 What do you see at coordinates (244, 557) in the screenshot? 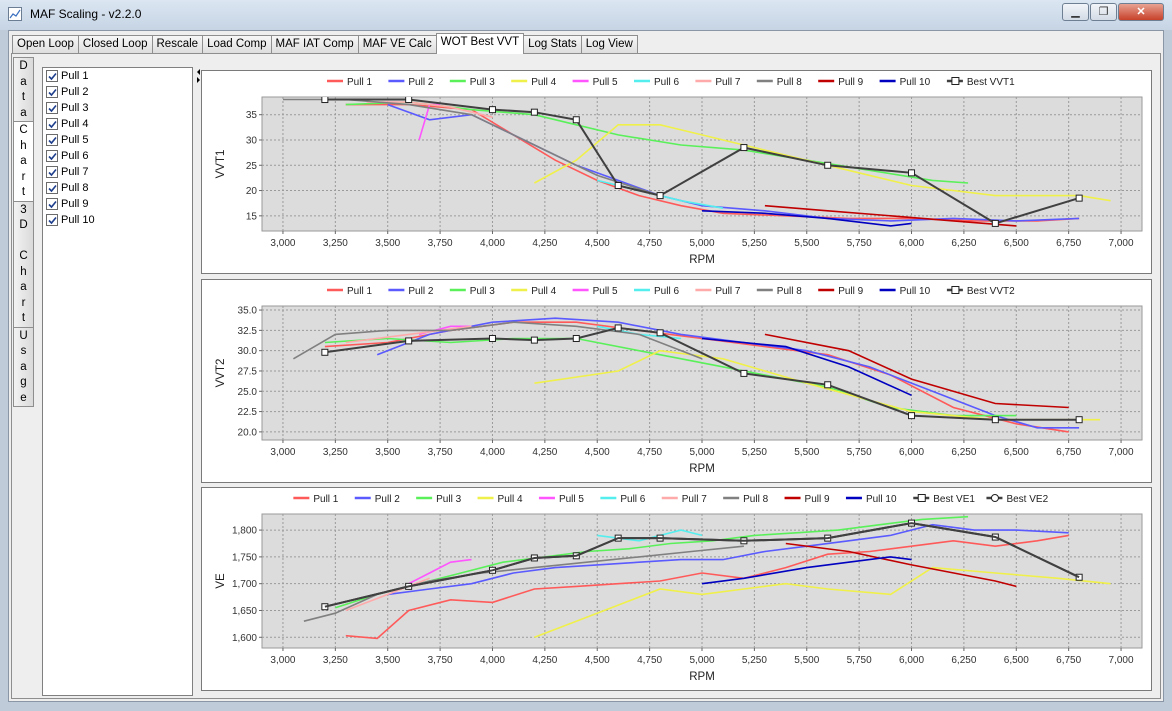
I see `y-tick-label: 1,750` at bounding box center [244, 557].